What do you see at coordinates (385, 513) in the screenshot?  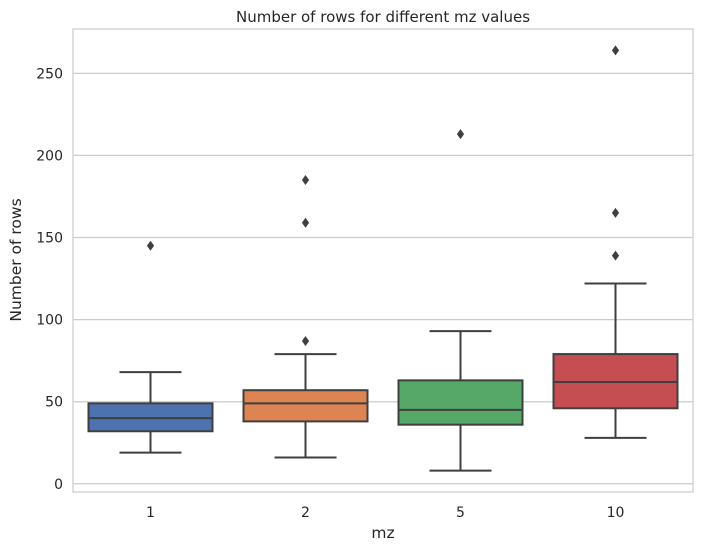 I see `x-tick-labels: 1 2 5 10` at bounding box center [385, 513].